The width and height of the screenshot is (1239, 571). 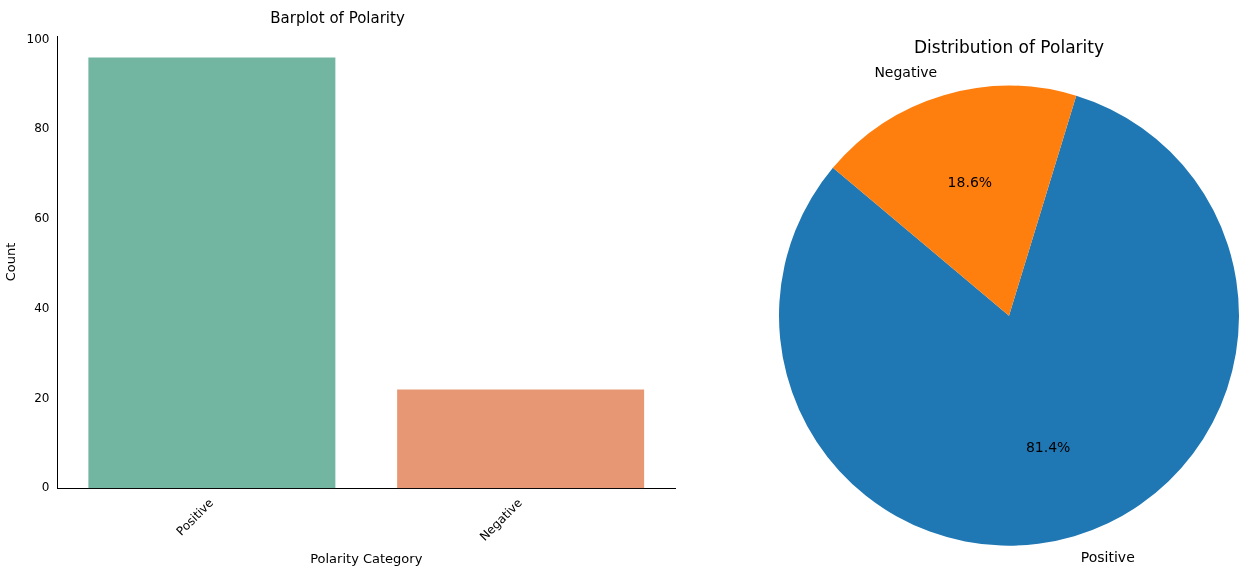 What do you see at coordinates (11, 262) in the screenshot?
I see `y-axis-title: Count` at bounding box center [11, 262].